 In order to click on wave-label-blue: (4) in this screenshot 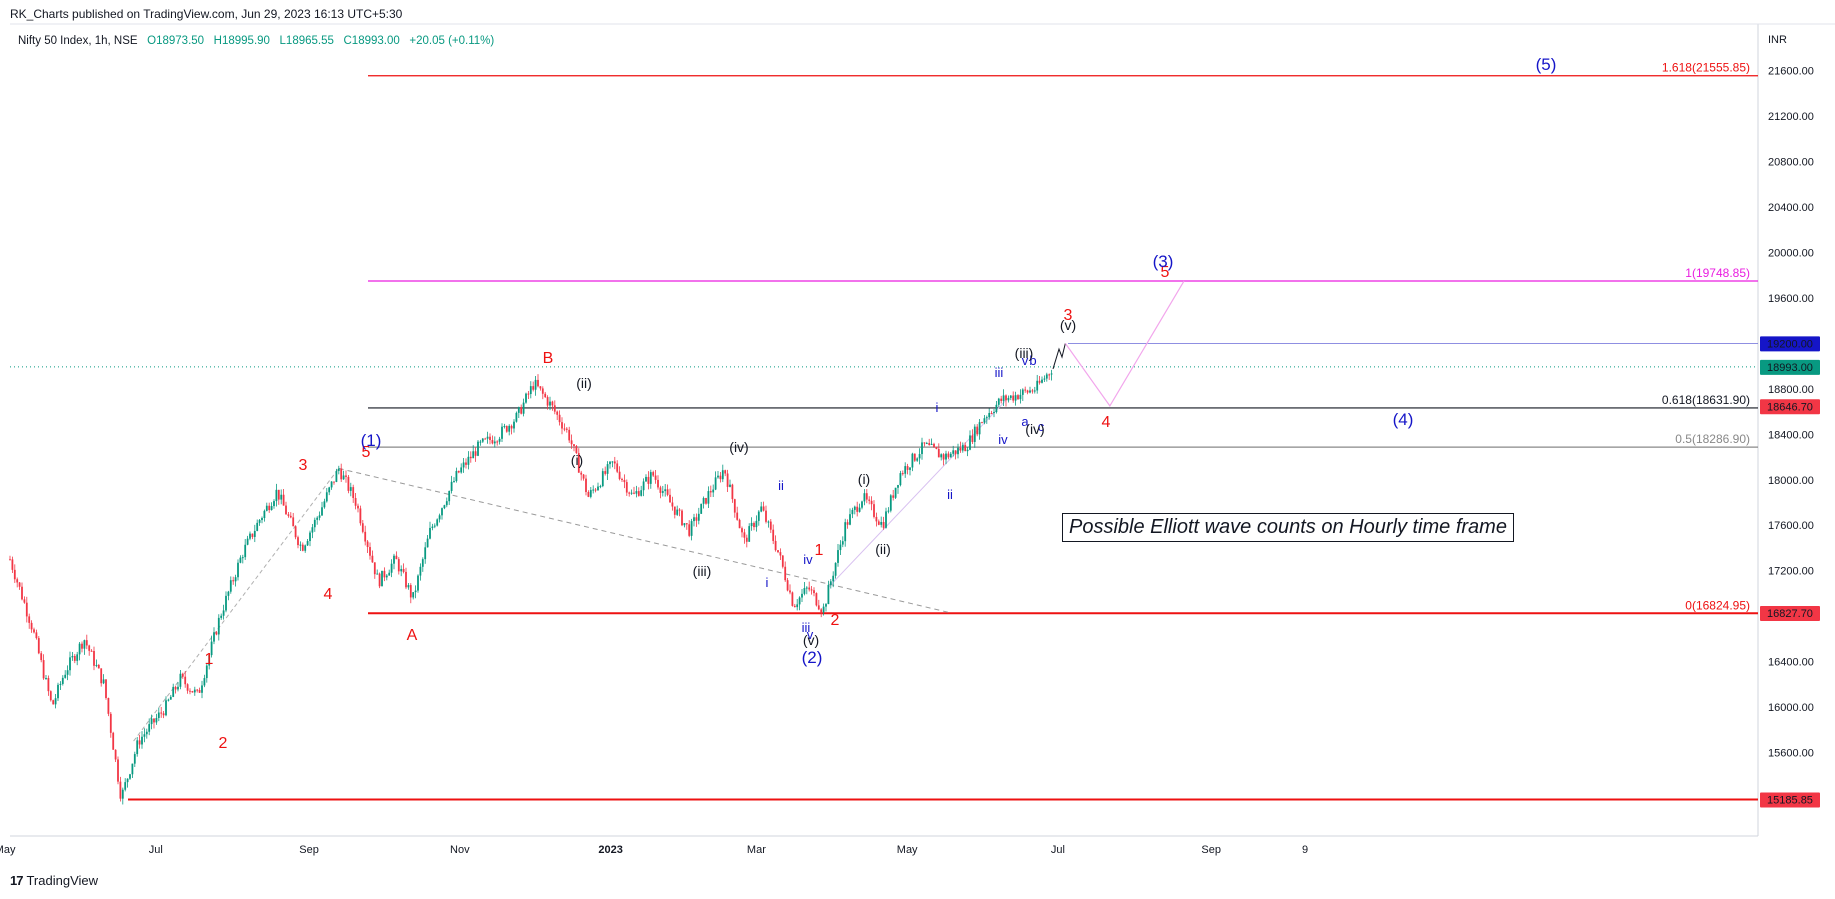, I will do `click(1403, 419)`.